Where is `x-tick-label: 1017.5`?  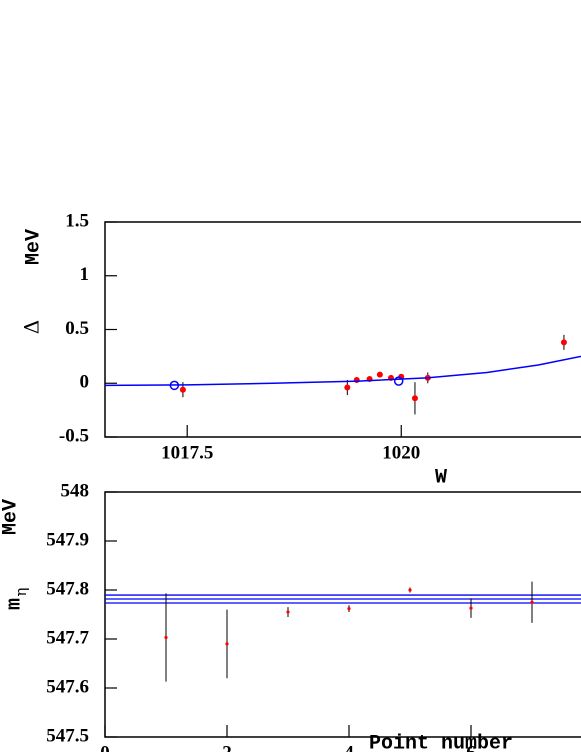 x-tick-label: 1017.5 is located at coordinates (187, 452).